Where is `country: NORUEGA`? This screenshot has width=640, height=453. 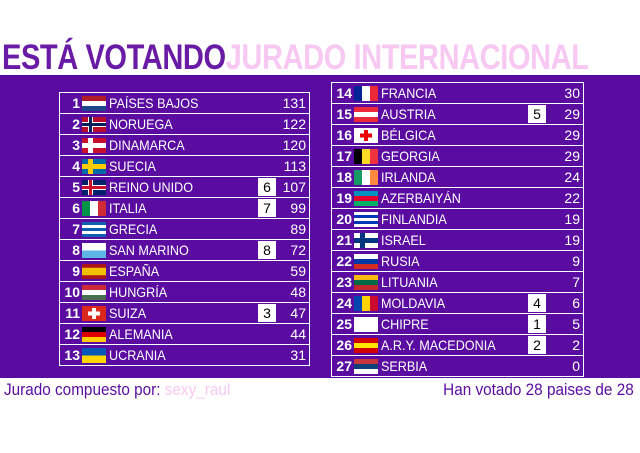 country: NORUEGA is located at coordinates (141, 124).